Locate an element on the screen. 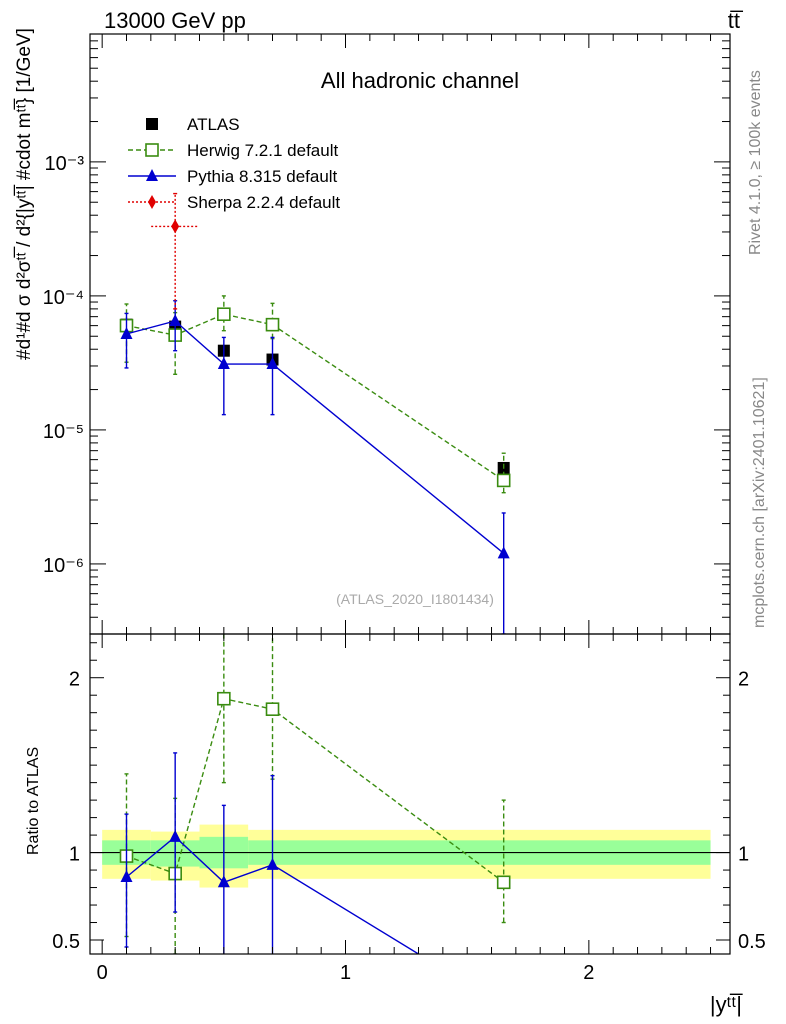 This screenshot has height=1024, width=786. process-label: tt̅ is located at coordinates (736, 20).